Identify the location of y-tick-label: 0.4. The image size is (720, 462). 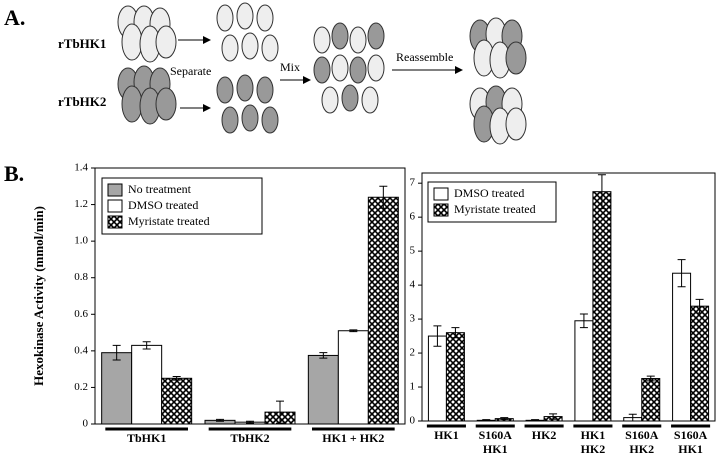
(81, 350).